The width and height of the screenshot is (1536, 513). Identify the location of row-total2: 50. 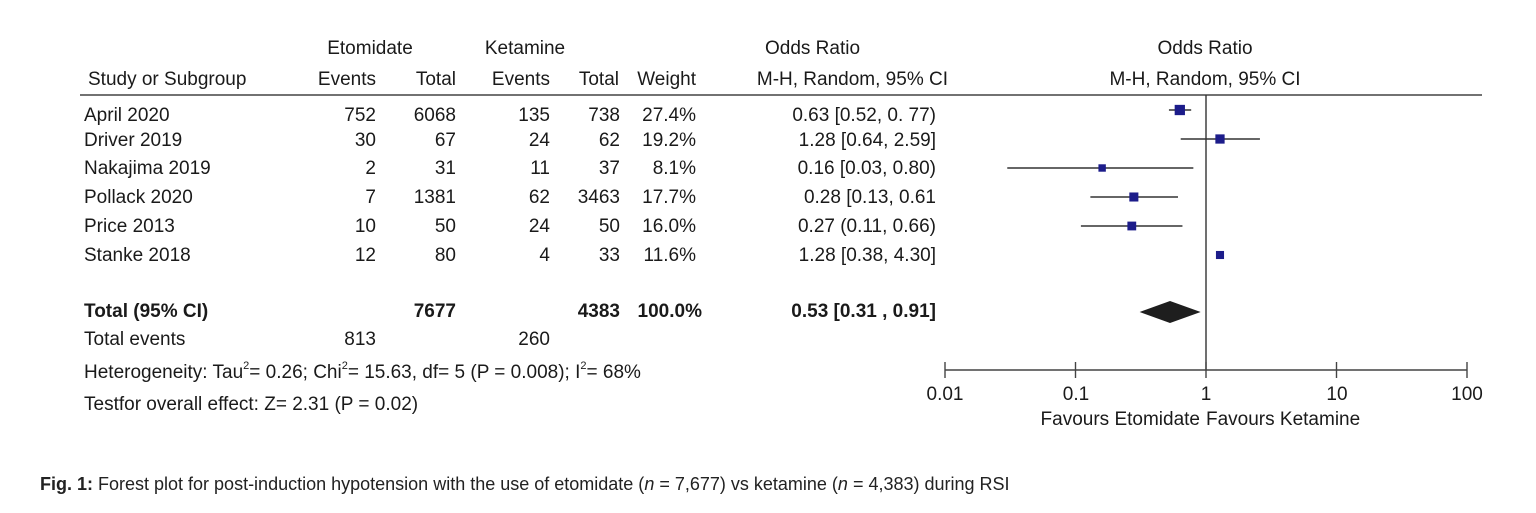
(609, 226).